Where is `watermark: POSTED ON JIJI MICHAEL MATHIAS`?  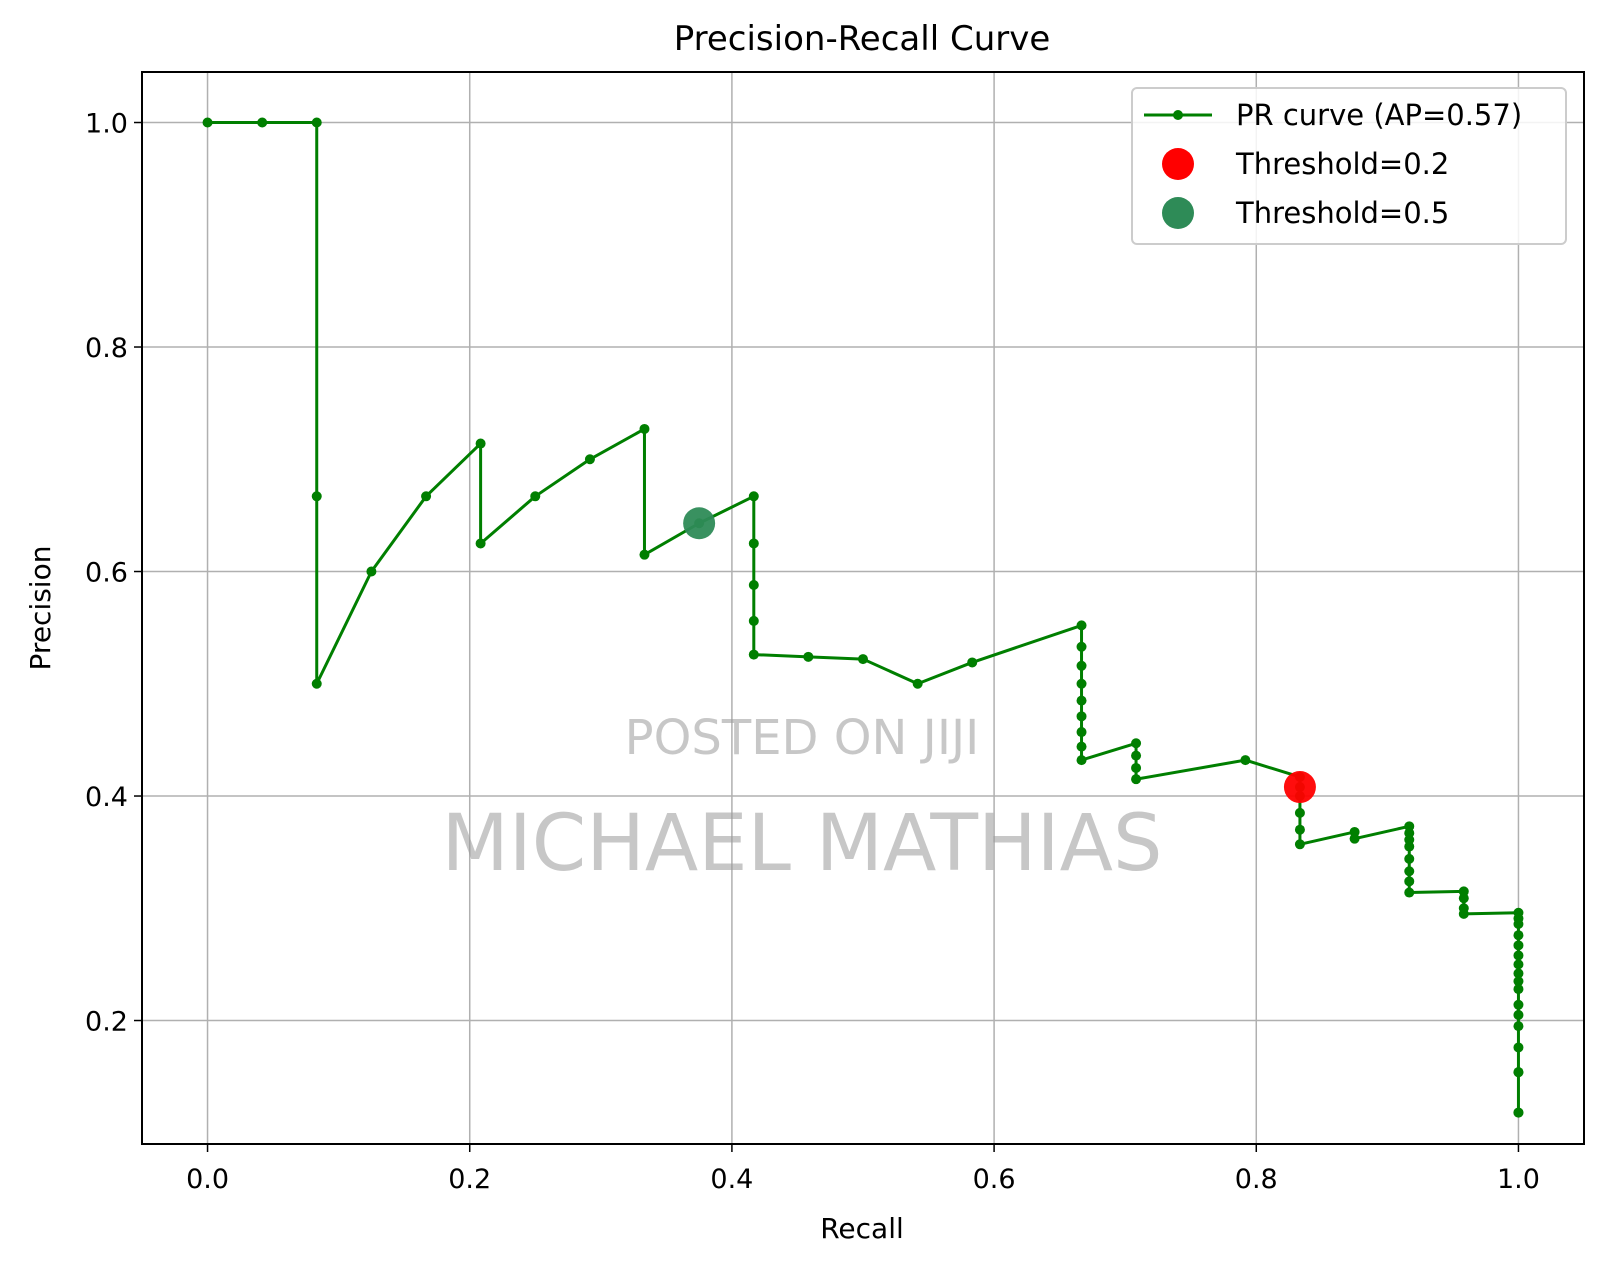
watermark: POSTED ON JIJI MICHAEL MATHIAS is located at coordinates (801, 799).